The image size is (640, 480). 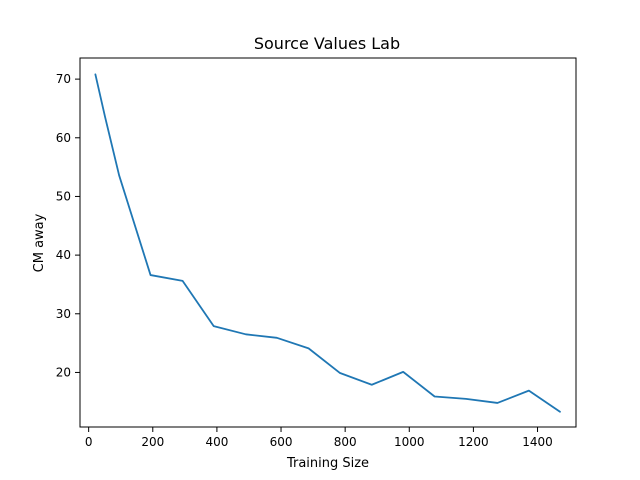 What do you see at coordinates (63, 255) in the screenshot?
I see `y-tick-label: 40` at bounding box center [63, 255].